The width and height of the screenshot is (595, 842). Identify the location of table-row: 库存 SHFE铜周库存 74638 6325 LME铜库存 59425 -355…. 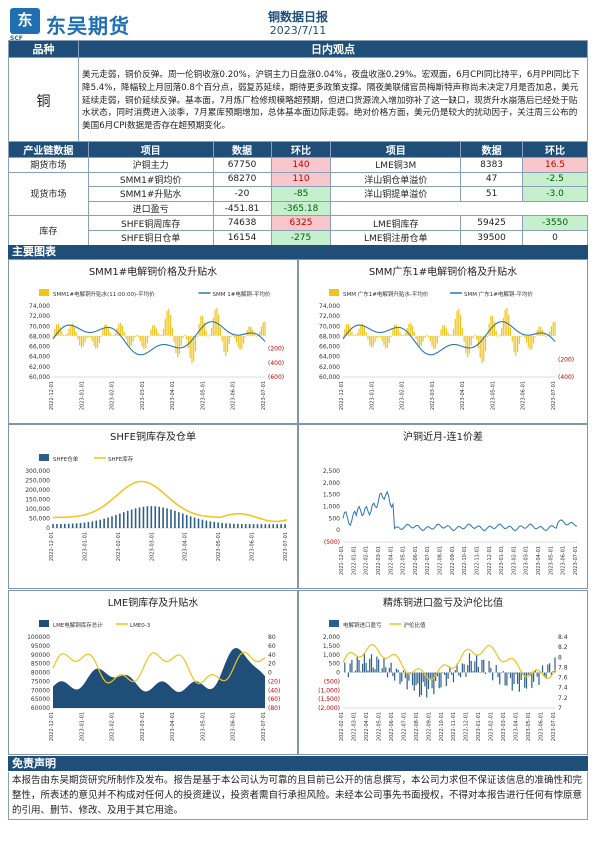
(298, 230).